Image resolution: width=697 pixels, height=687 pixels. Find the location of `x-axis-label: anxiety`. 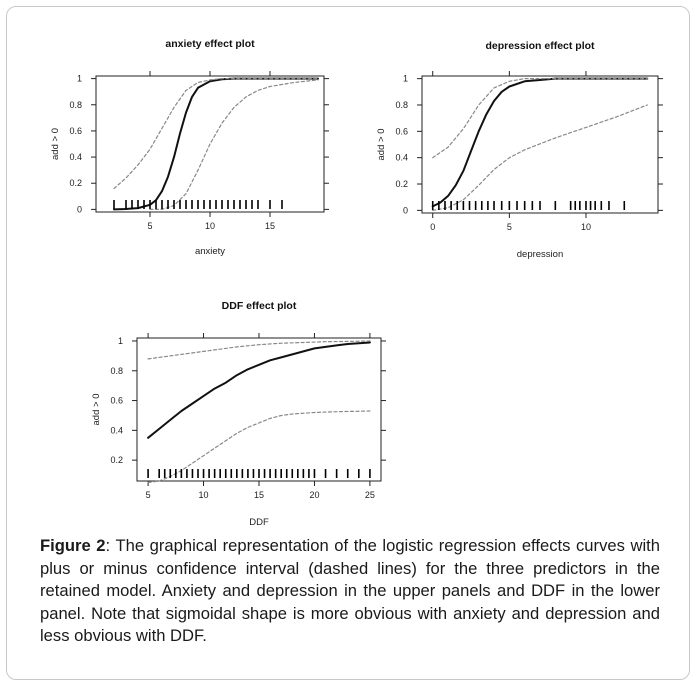

x-axis-label: anxiety is located at coordinates (210, 251).